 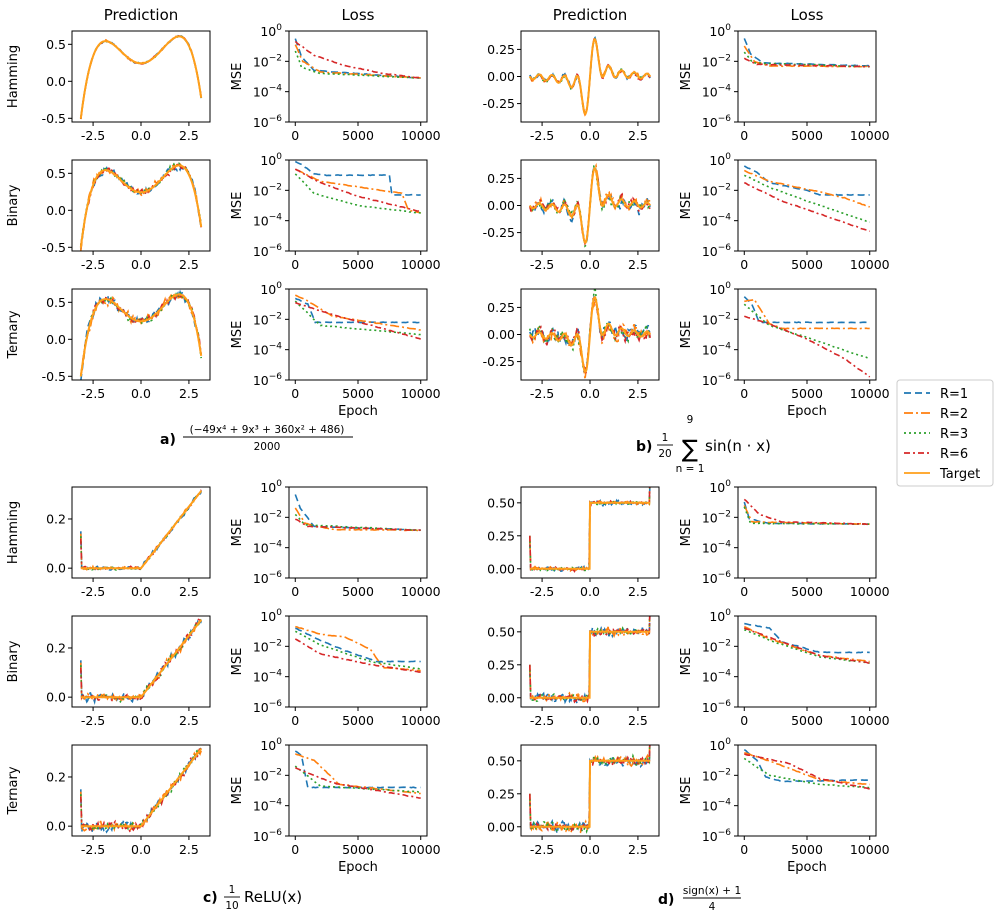 I want to click on row-label: Ternary, so click(x=13, y=790).